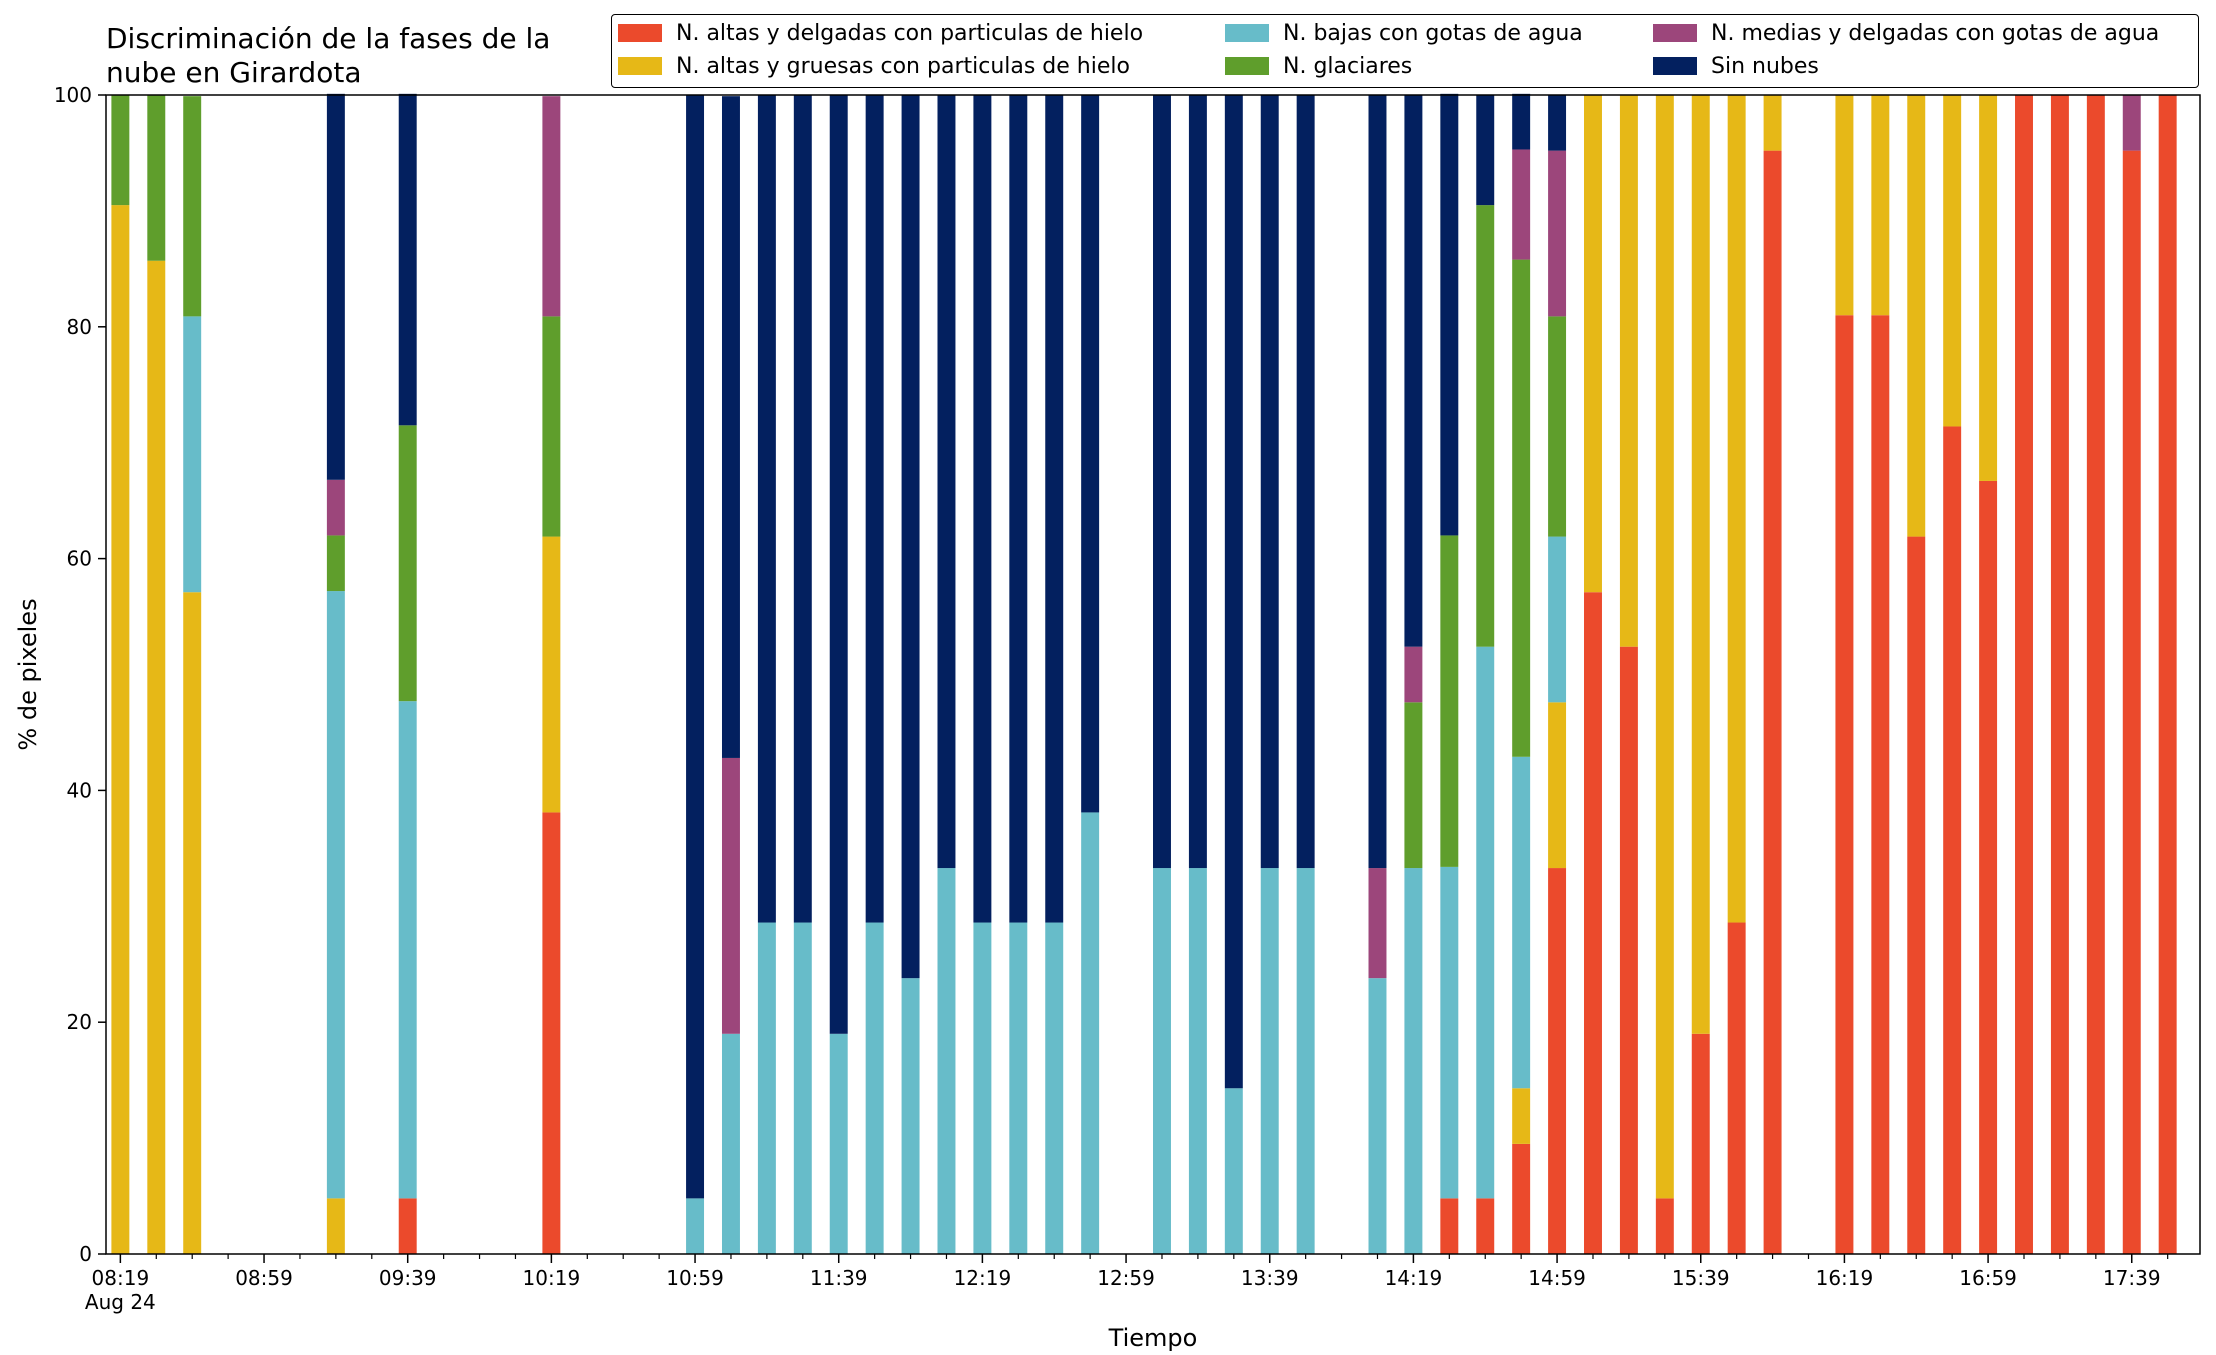 This screenshot has width=2216, height=1355. What do you see at coordinates (1404, 33) in the screenshot?
I see `legend-item: N. bajas con gotas de agua` at bounding box center [1404, 33].